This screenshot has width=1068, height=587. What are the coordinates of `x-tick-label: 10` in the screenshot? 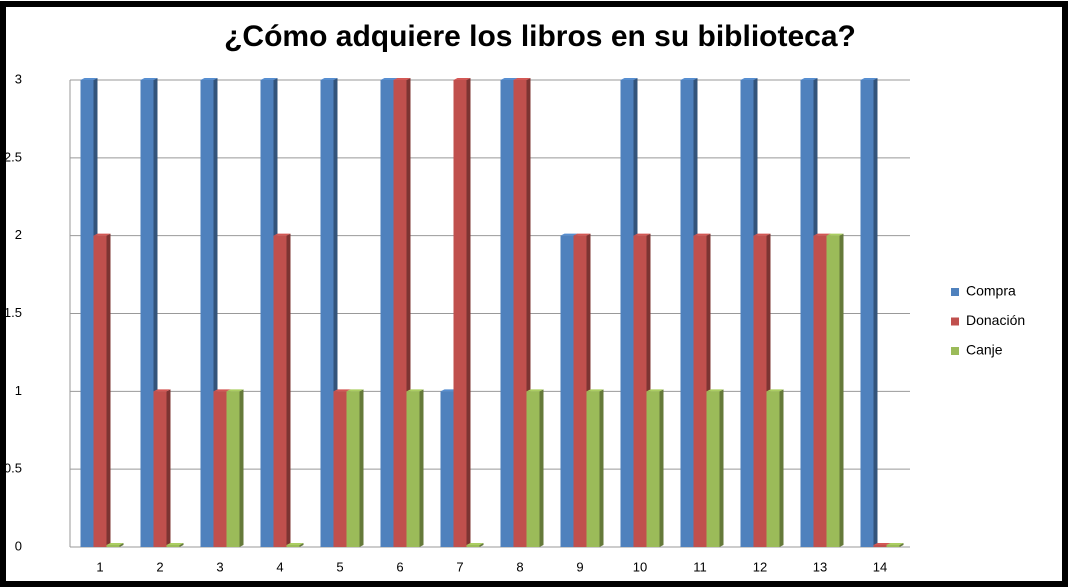 It's located at (640, 566).